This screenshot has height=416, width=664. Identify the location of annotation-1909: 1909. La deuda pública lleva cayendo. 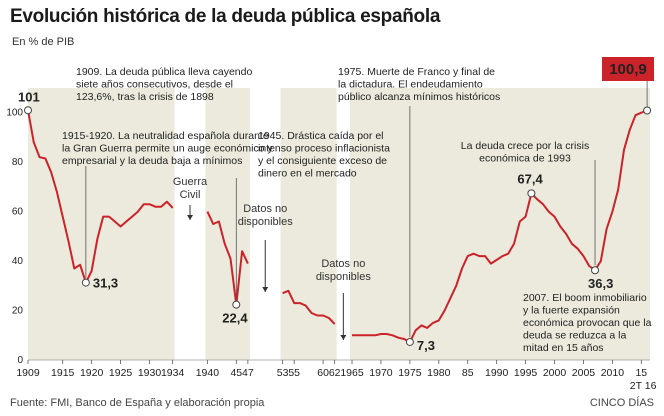
(164, 72).